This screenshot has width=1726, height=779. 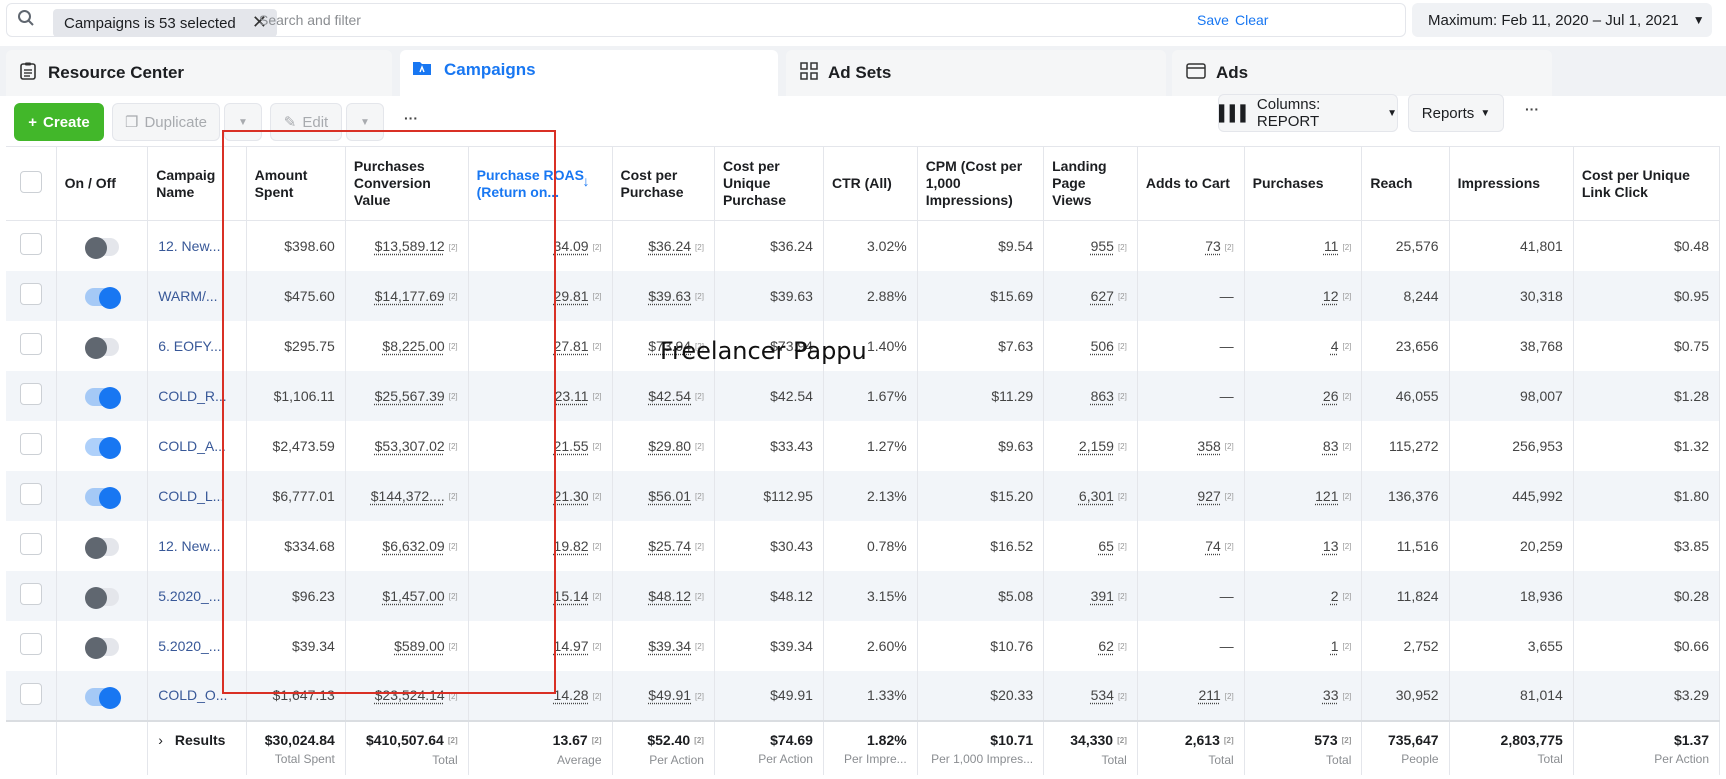 What do you see at coordinates (407, 183) in the screenshot?
I see `column-header: Purchases Conversion Value` at bounding box center [407, 183].